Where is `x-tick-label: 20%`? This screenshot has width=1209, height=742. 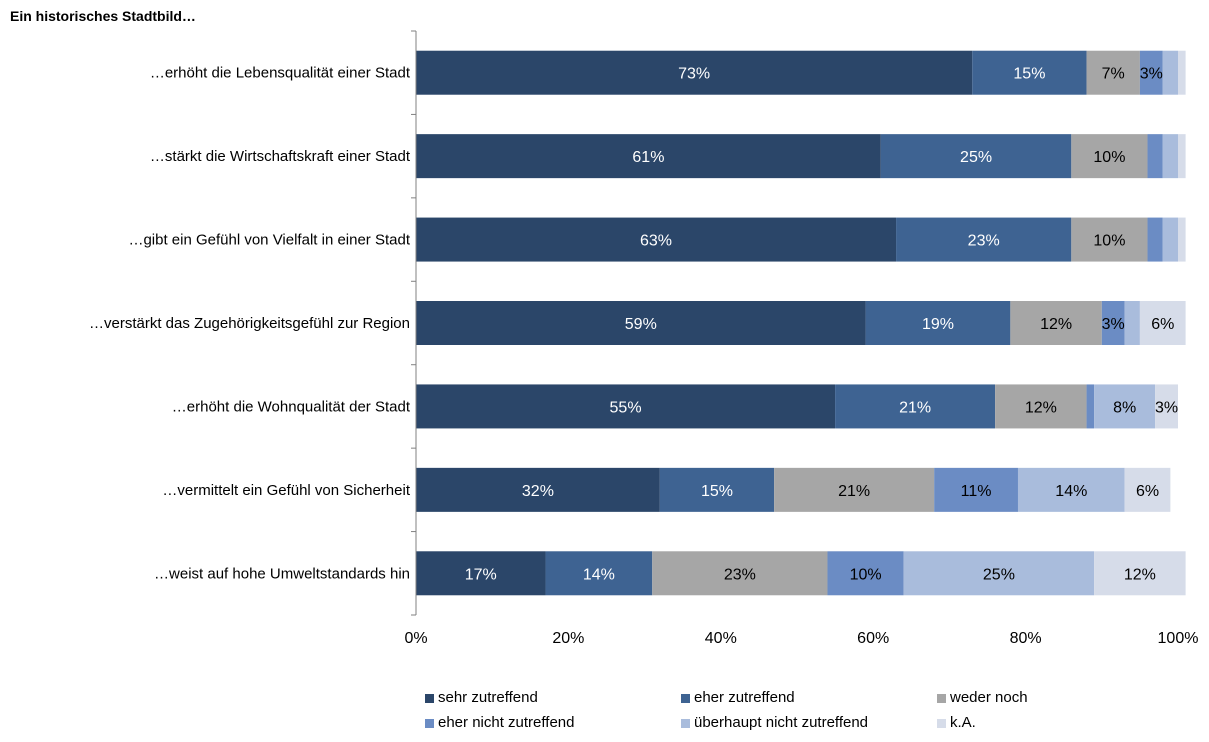
x-tick-label: 20% is located at coordinates (568, 638).